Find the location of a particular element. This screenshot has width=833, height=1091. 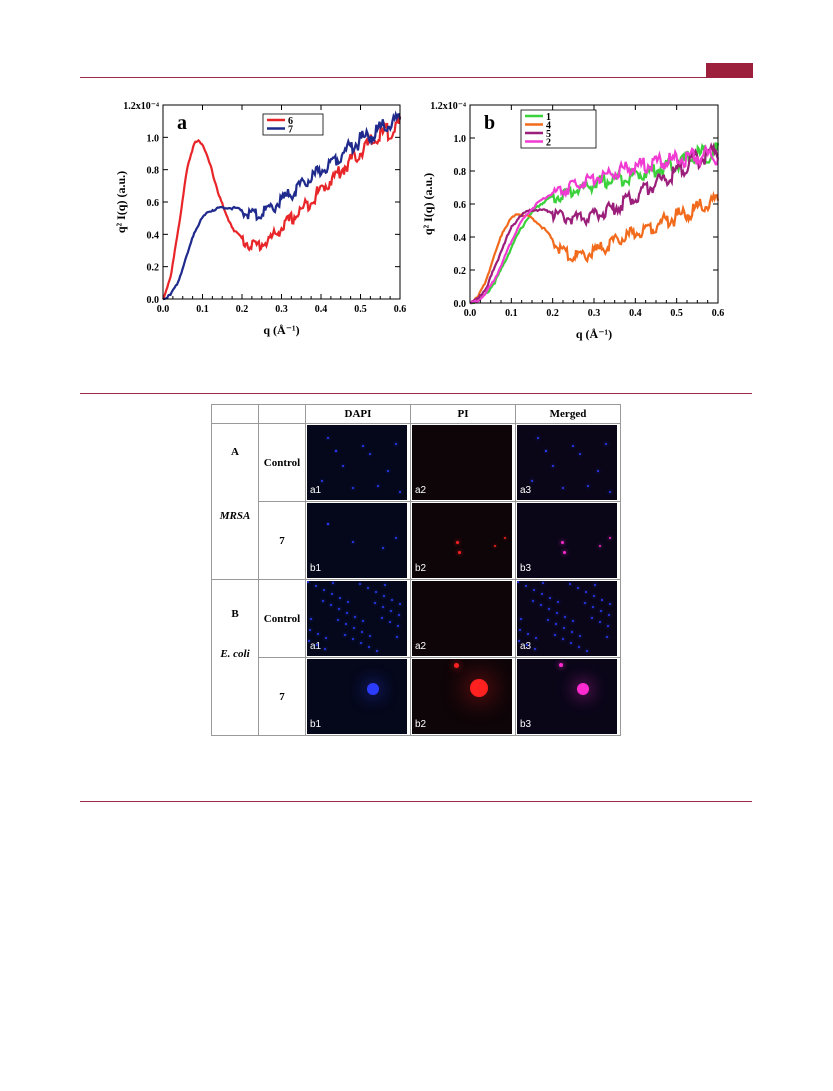

row-label: 7 is located at coordinates (282, 696).